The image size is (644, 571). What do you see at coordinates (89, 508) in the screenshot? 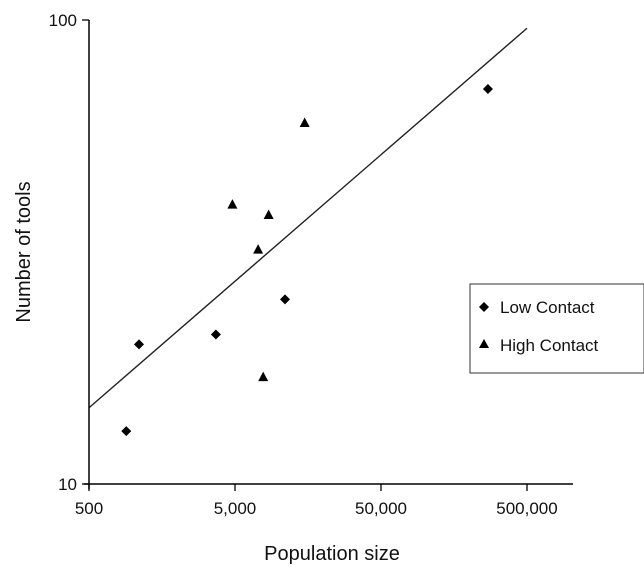
I see `x-tick-label: 500` at bounding box center [89, 508].